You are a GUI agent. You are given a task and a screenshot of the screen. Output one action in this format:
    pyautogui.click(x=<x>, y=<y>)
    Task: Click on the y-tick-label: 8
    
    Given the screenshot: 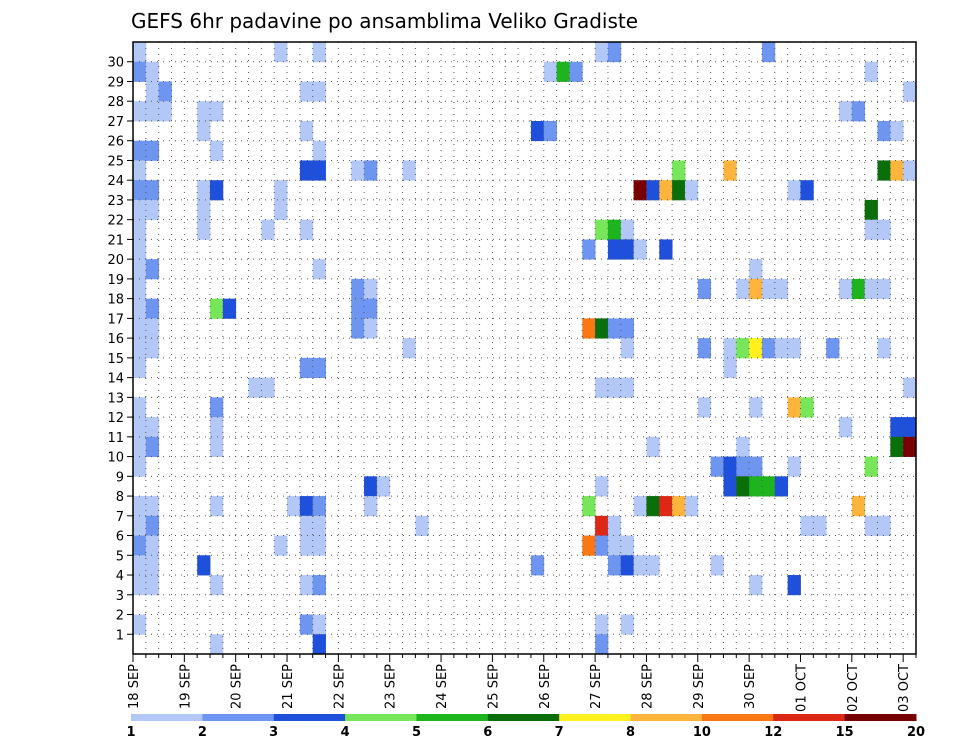 What is the action you would take?
    pyautogui.click(x=120, y=497)
    